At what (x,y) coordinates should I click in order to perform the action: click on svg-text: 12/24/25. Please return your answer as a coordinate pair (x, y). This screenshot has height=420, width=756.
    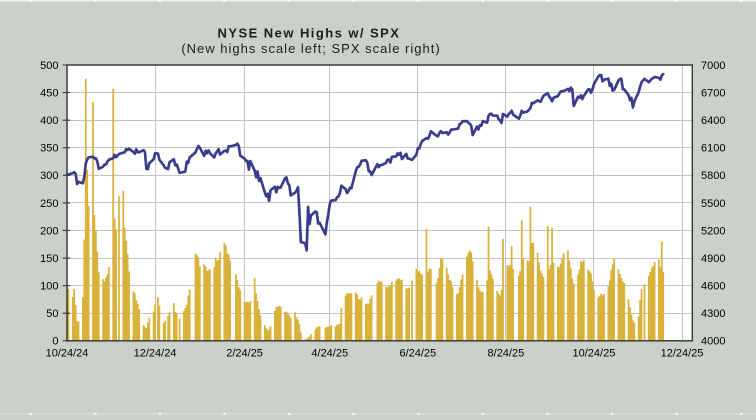
    Looking at the image, I should click on (682, 354).